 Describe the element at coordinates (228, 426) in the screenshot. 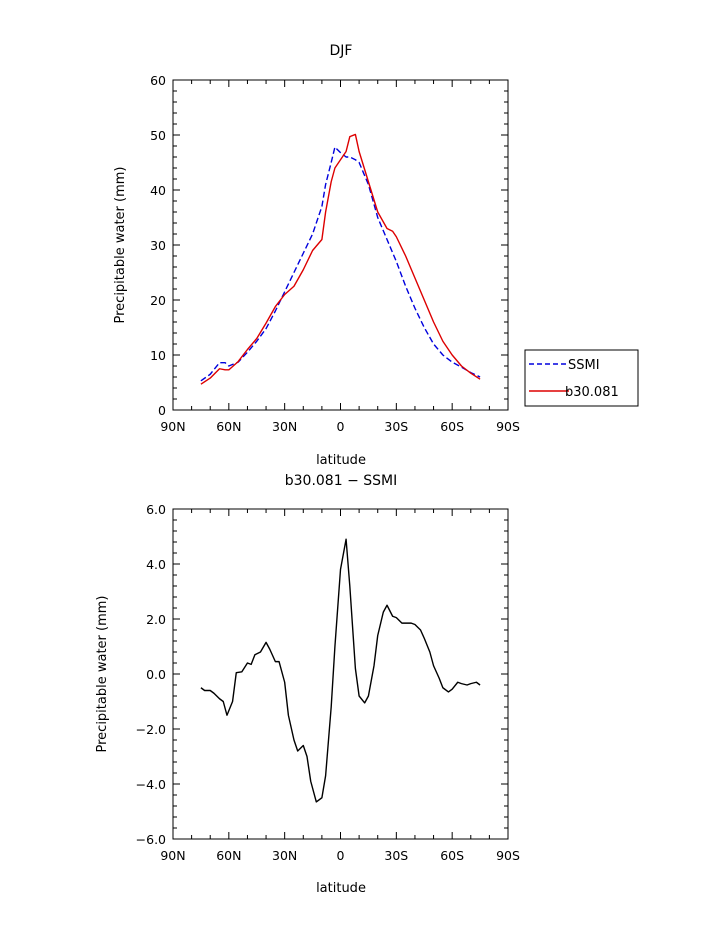

I see `top-x-tick-label: 60N` at that location.